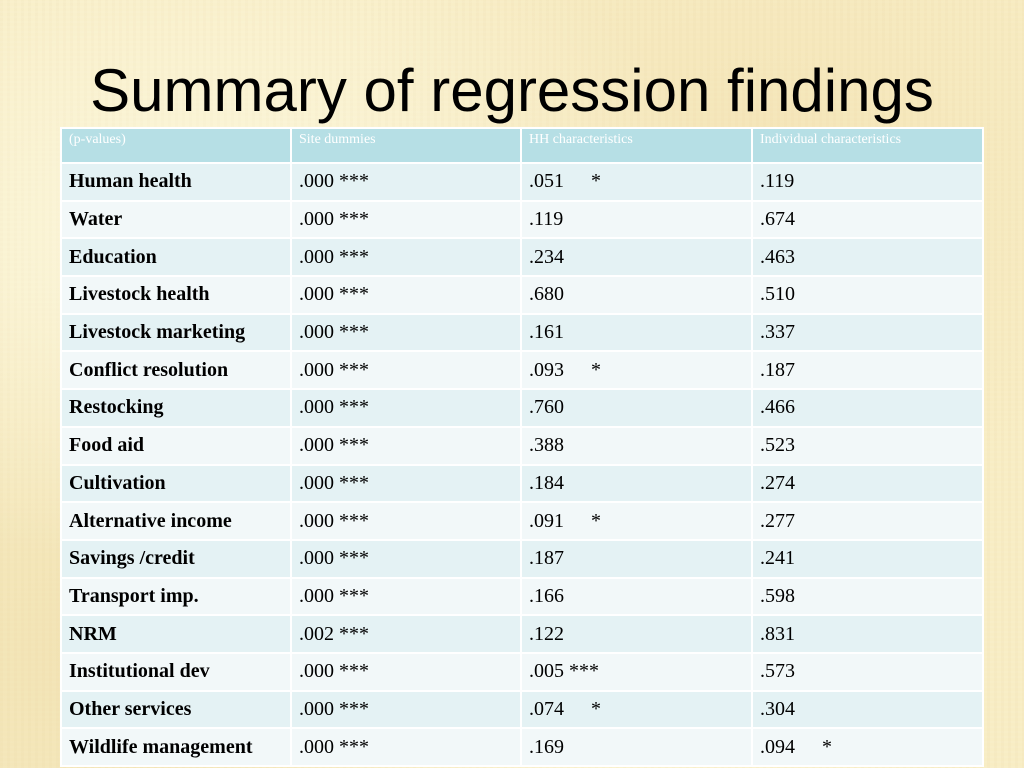 The image size is (1024, 768). I want to click on individual-characteristics-cell: .573, so click(867, 671).